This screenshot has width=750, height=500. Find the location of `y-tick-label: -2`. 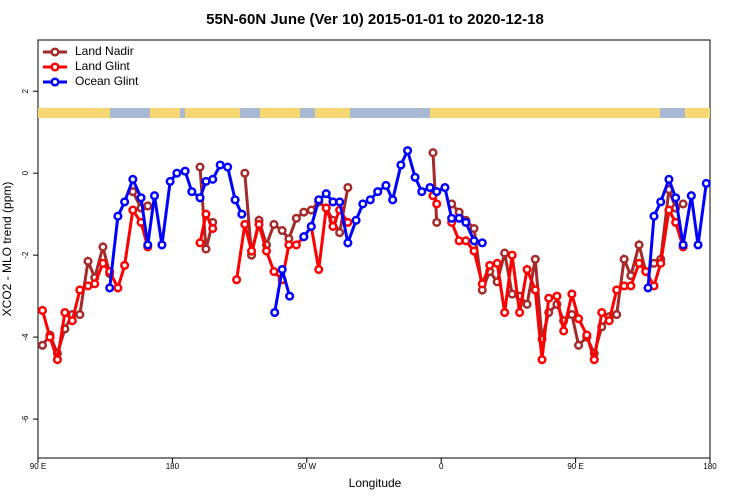

y-tick-label: -2 is located at coordinates (25, 255).